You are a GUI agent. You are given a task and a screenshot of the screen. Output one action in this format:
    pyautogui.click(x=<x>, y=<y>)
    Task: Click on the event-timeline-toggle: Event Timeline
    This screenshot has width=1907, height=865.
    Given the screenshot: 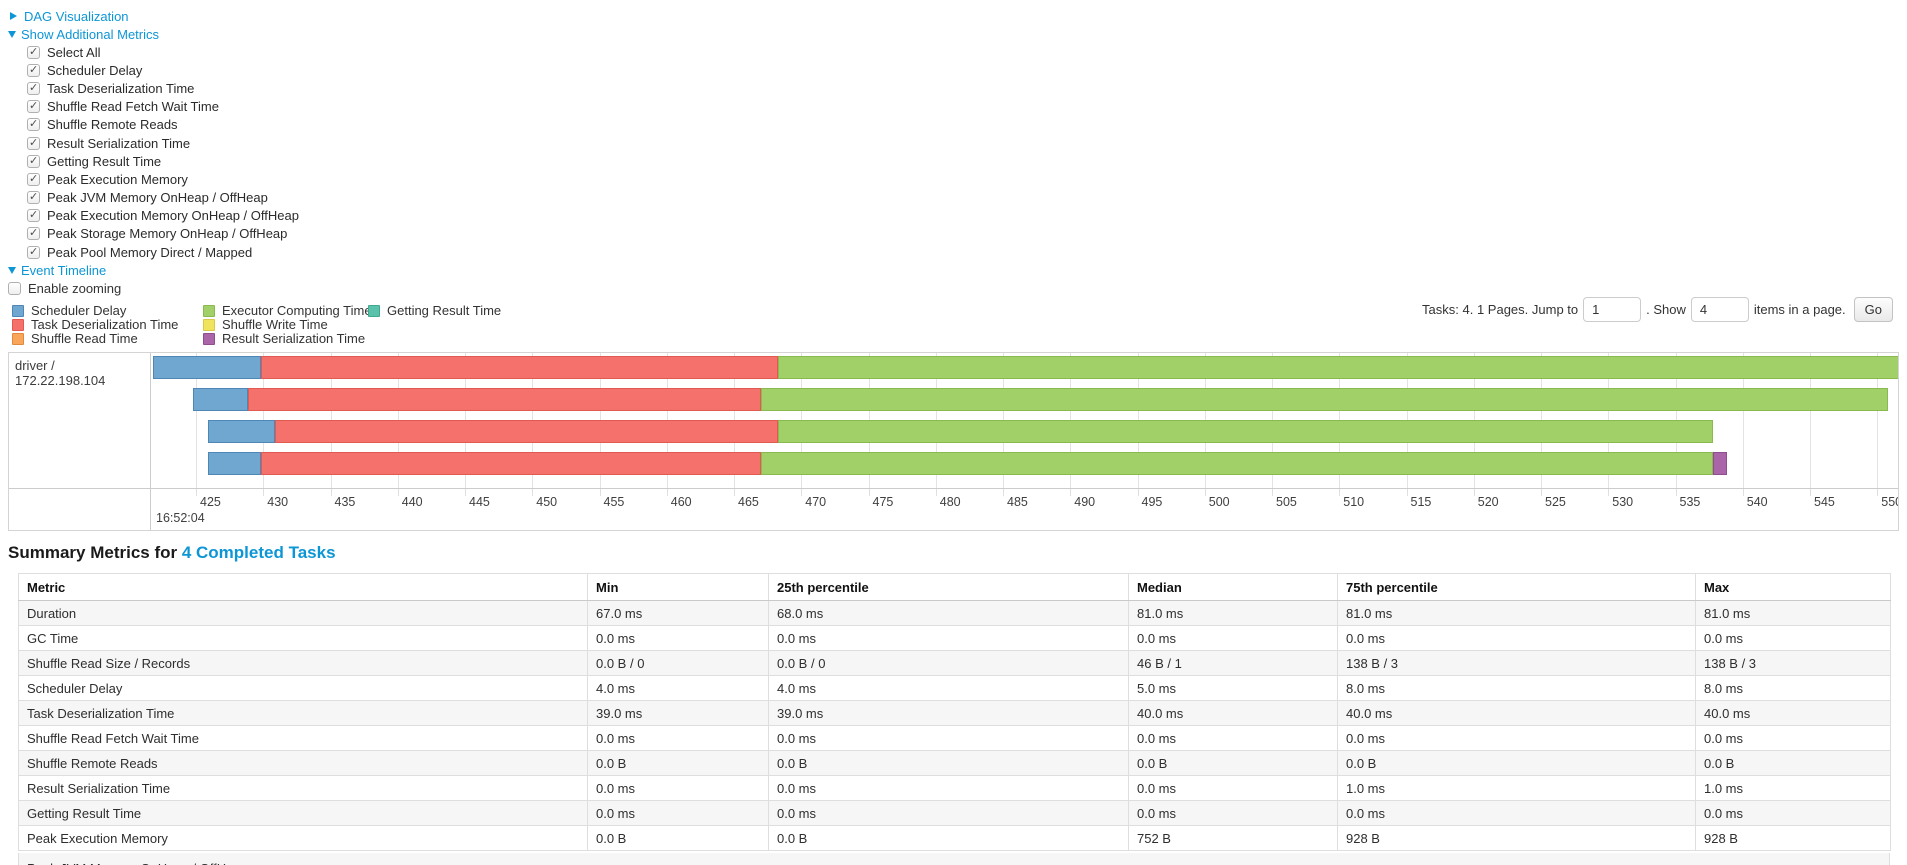 What is the action you would take?
    pyautogui.click(x=153, y=270)
    